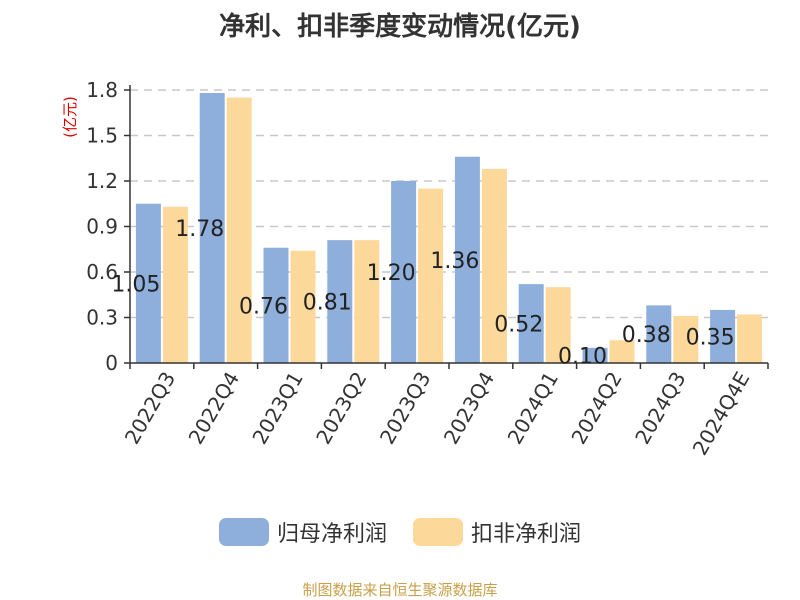 The width and height of the screenshot is (800, 600). I want to click on x-tick-label: 2024Q2, so click(596, 408).